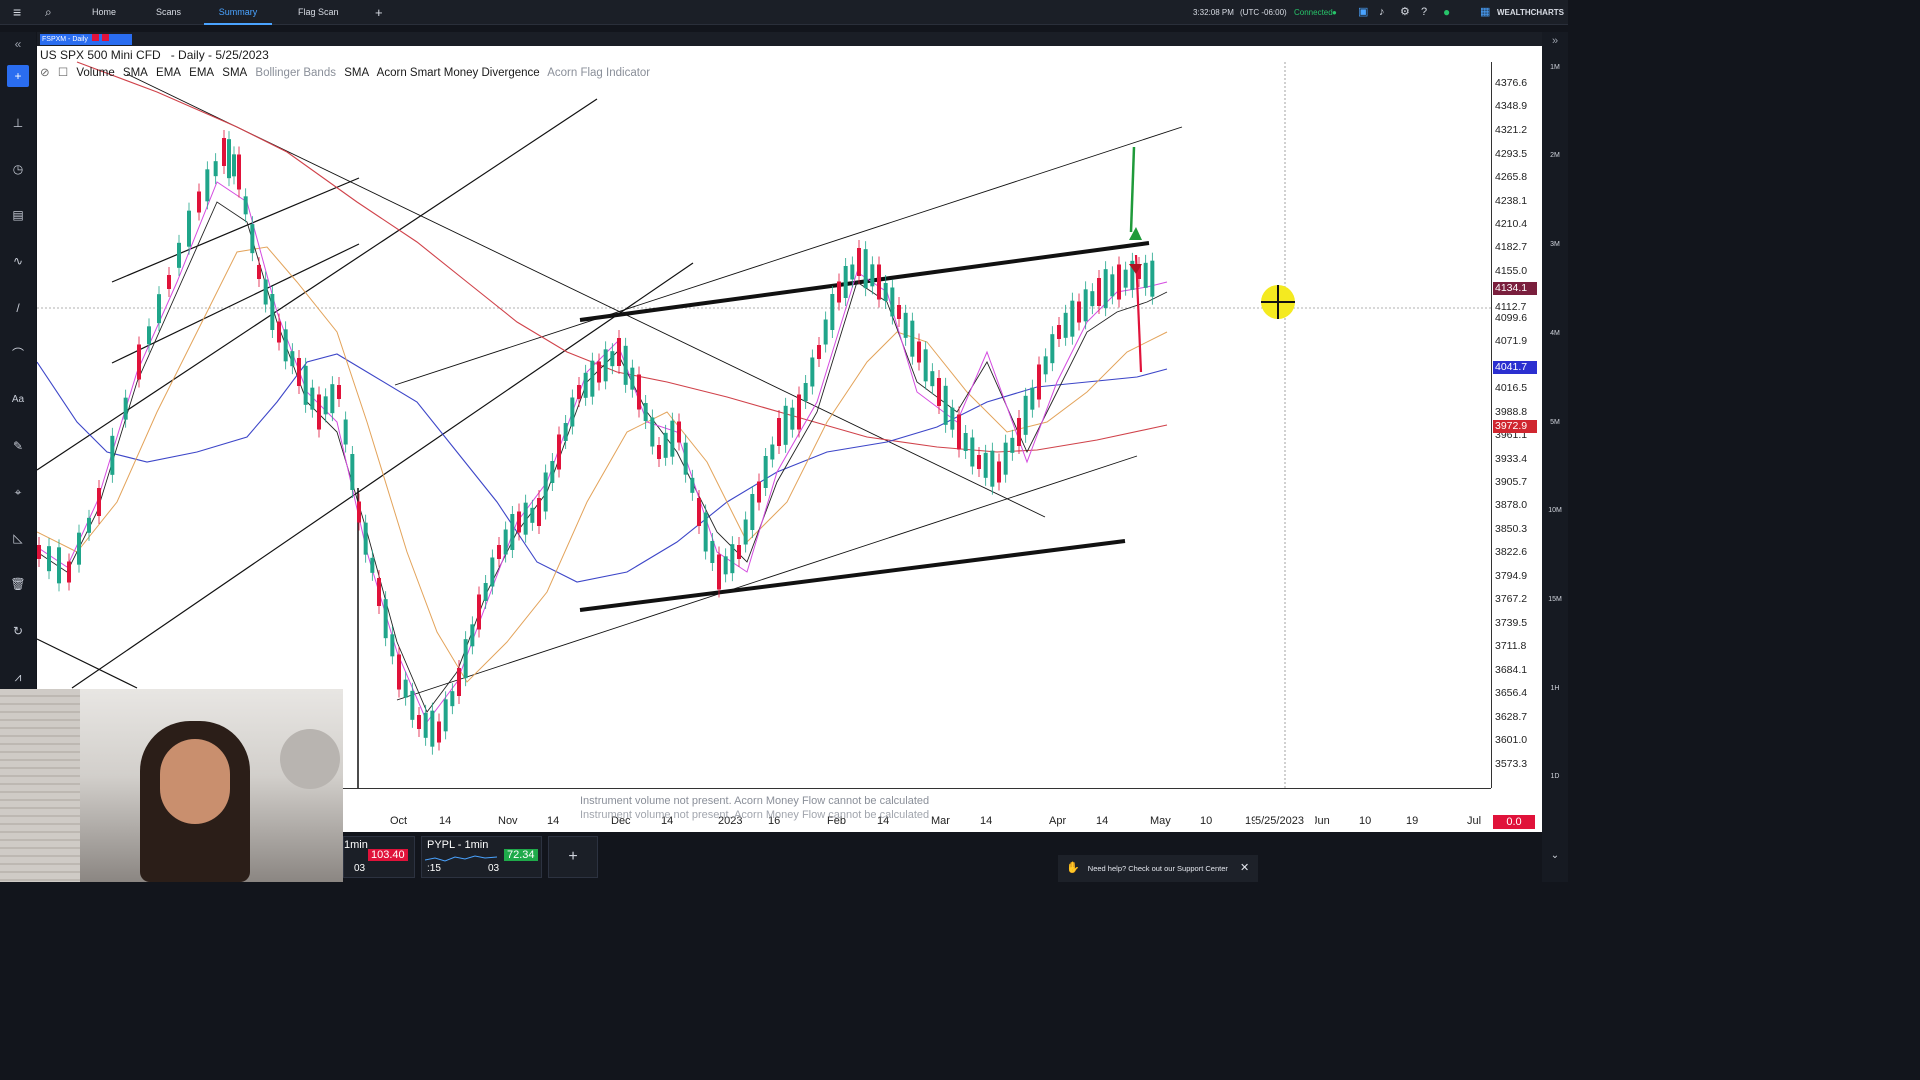 The image size is (1920, 1080). What do you see at coordinates (18, 538) in the screenshot?
I see `ruler-icon: ◺` at bounding box center [18, 538].